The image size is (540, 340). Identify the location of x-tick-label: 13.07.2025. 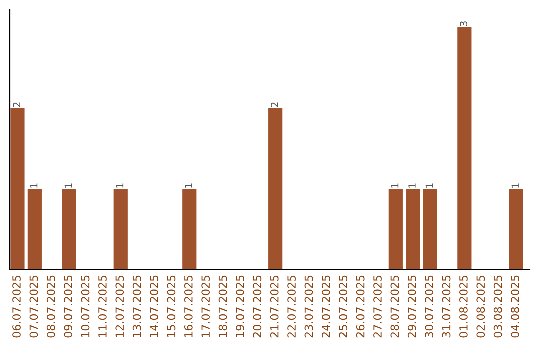
(137, 307).